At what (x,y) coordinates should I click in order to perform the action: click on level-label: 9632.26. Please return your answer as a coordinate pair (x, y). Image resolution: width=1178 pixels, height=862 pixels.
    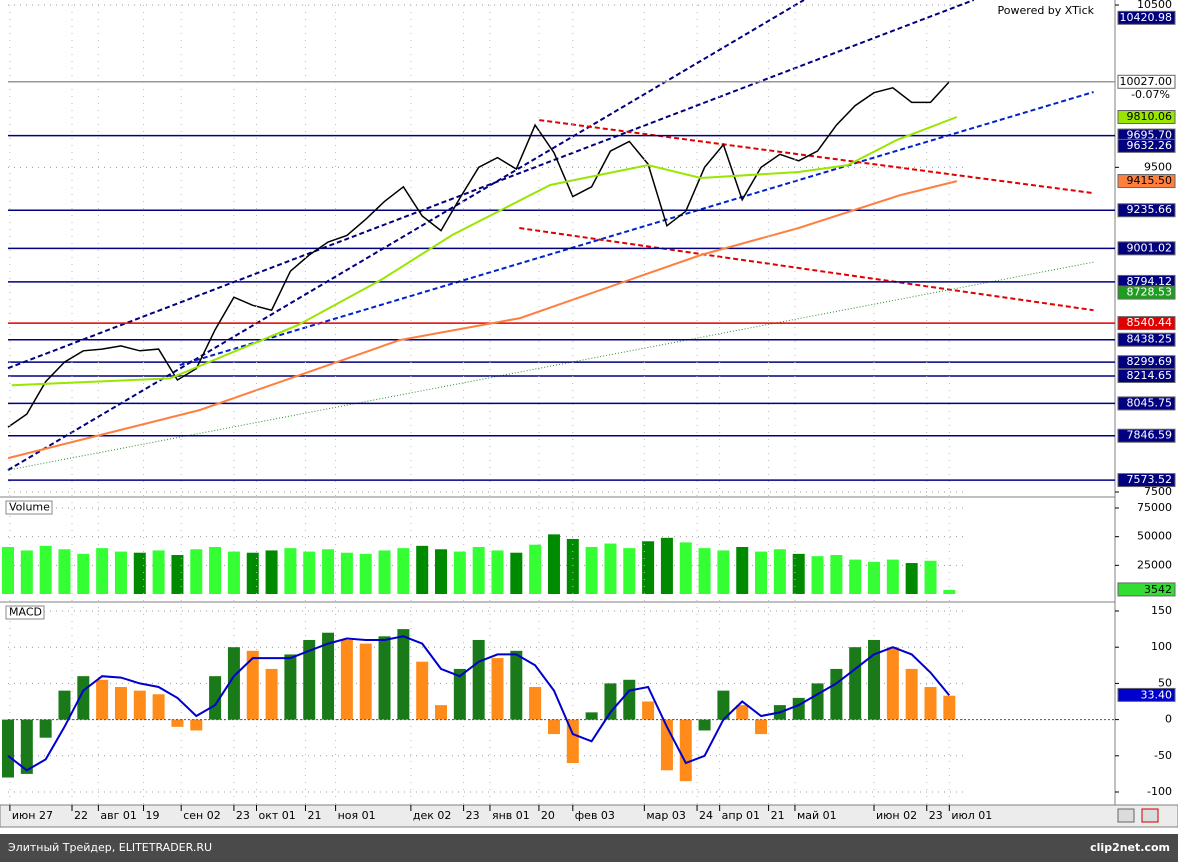
    Looking at the image, I should click on (1150, 145).